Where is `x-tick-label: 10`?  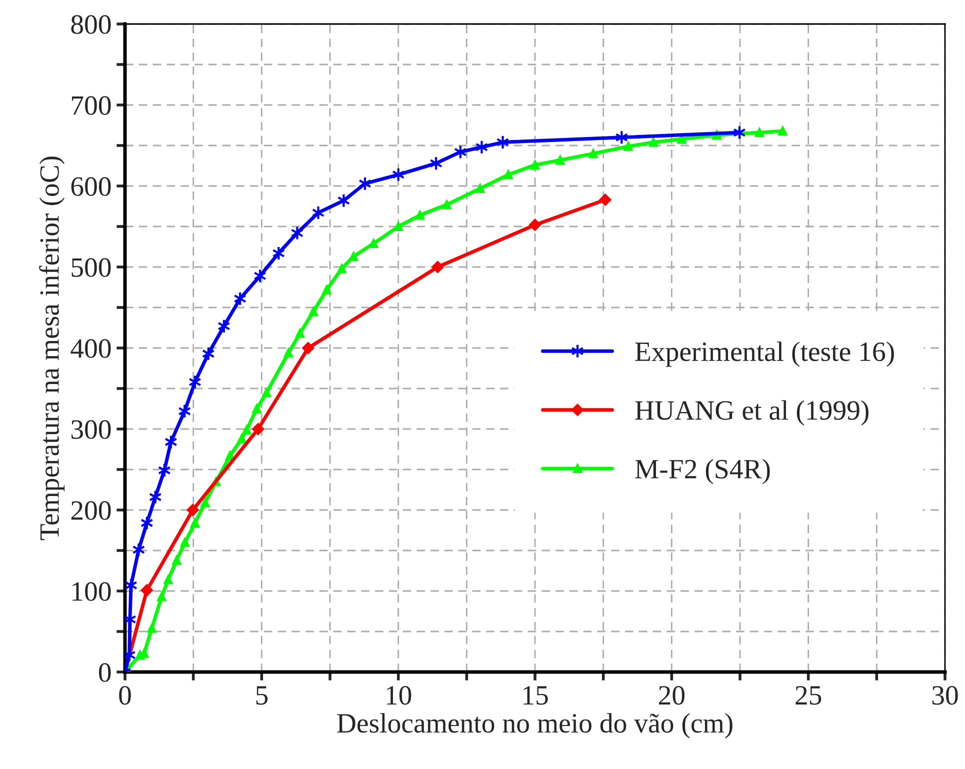
x-tick-label: 10 is located at coordinates (399, 695).